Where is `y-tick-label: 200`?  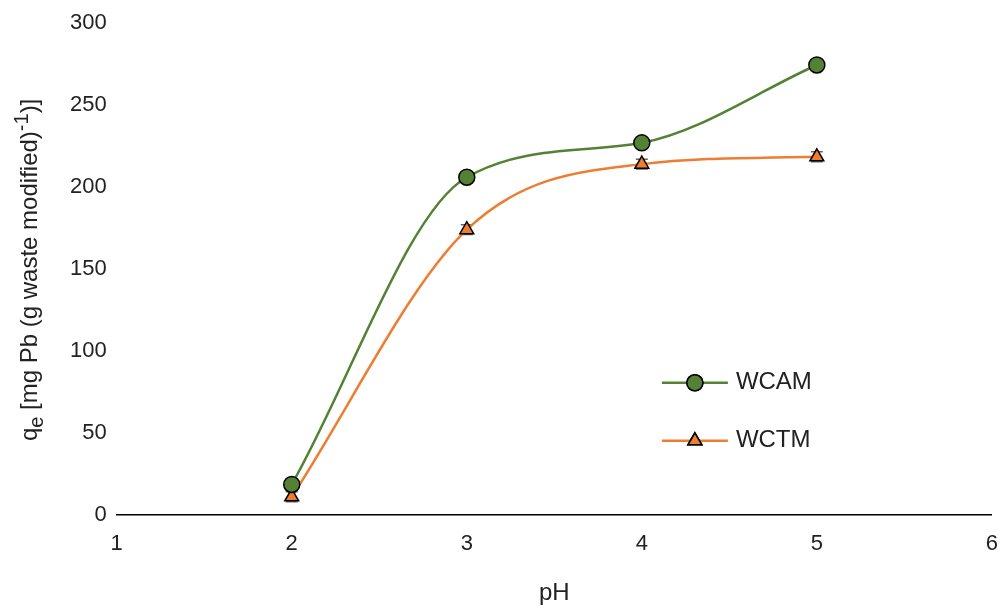 y-tick-label: 200 is located at coordinates (88, 186).